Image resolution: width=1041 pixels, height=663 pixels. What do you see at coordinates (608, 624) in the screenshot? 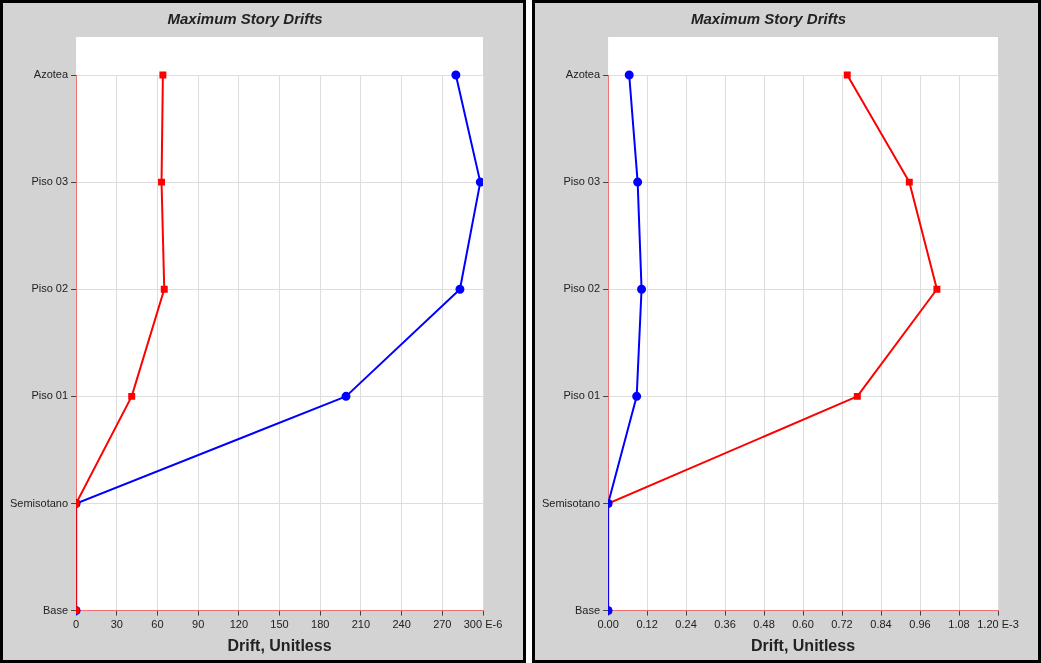
I see `x-tick-label: 0.00` at bounding box center [608, 624].